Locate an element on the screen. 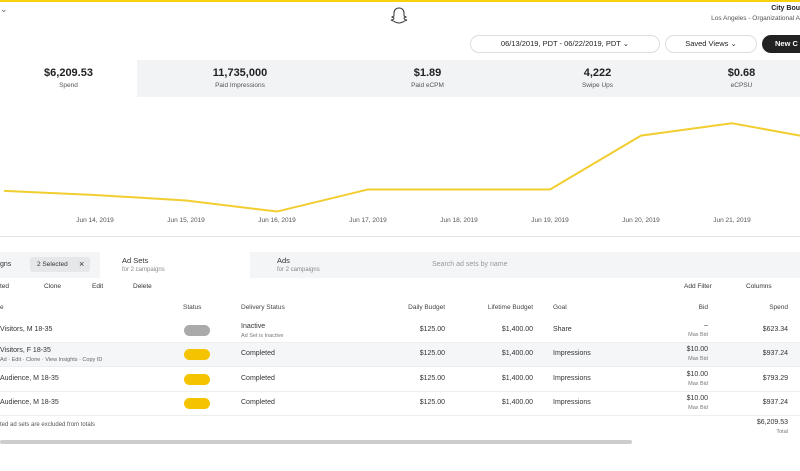 Image resolution: width=800 pixels, height=471 pixels. selected-close: × is located at coordinates (82, 264).